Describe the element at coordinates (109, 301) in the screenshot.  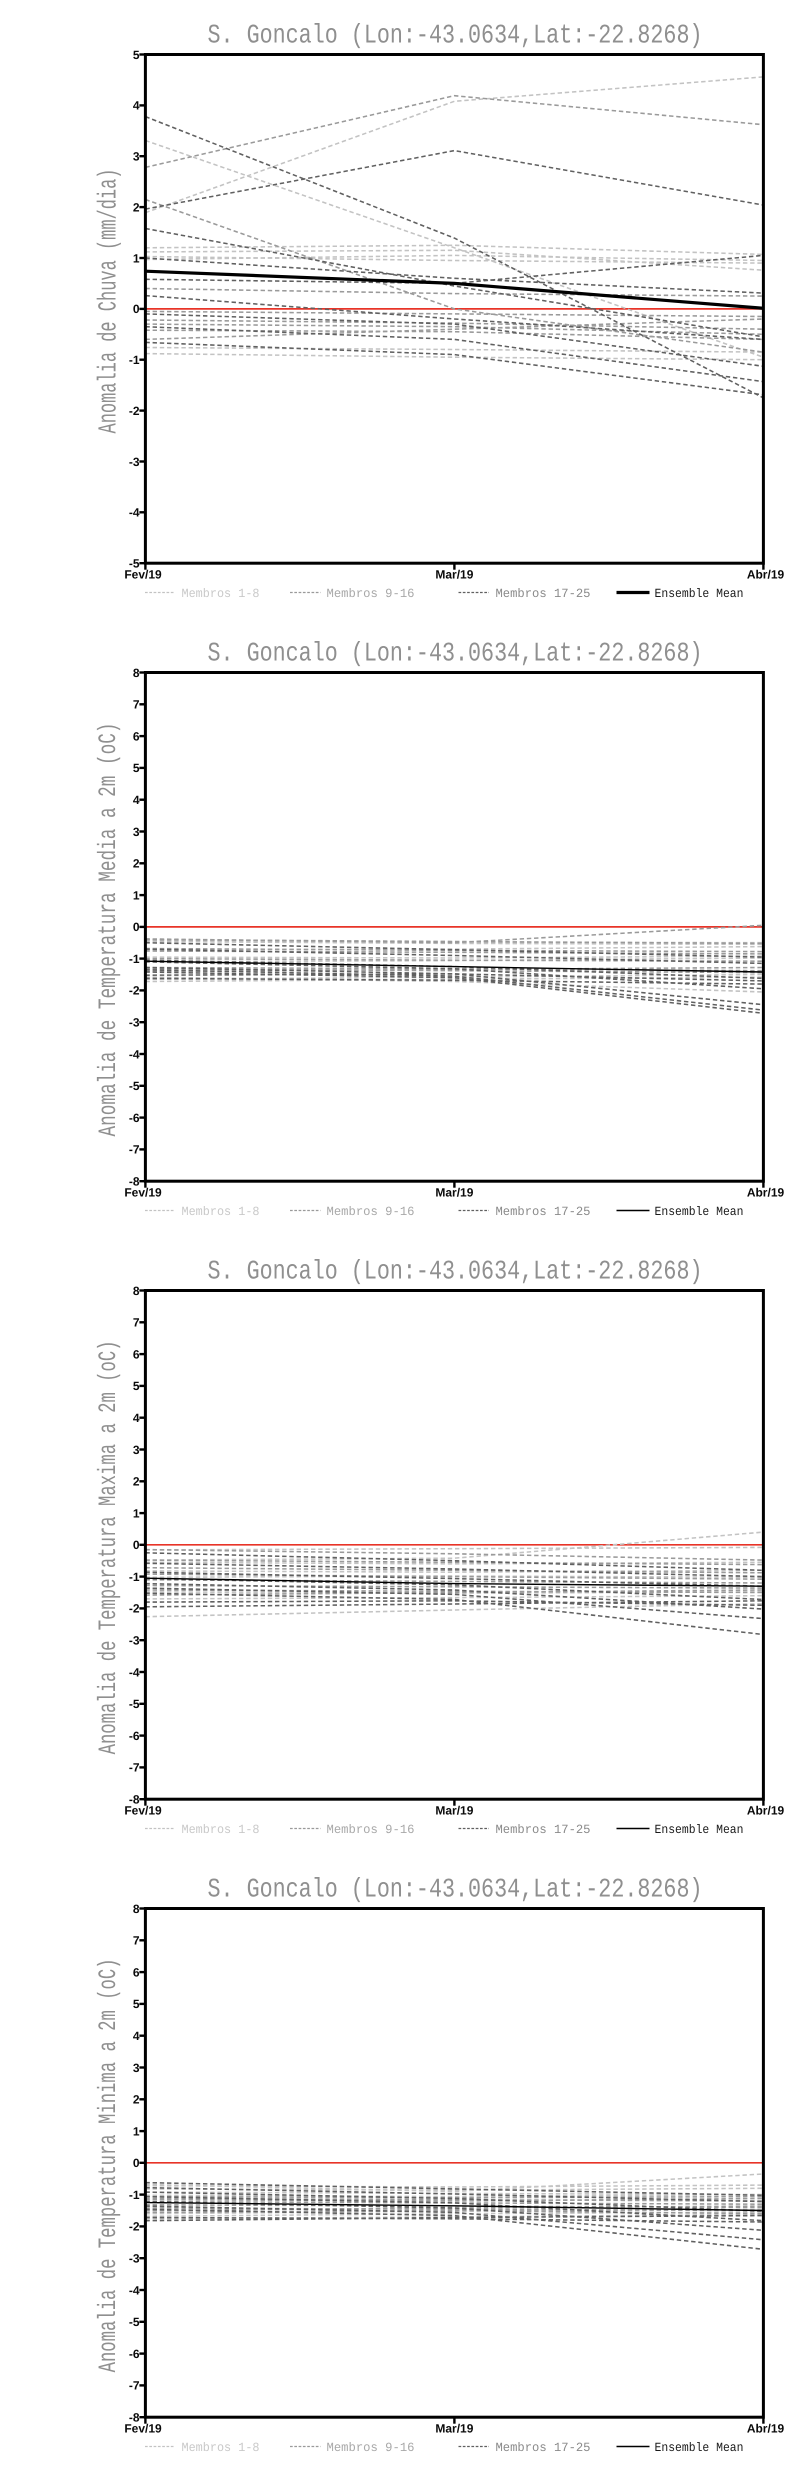
I see `svg-text: Anomalia de Chuva (mm/dia)` at that location.